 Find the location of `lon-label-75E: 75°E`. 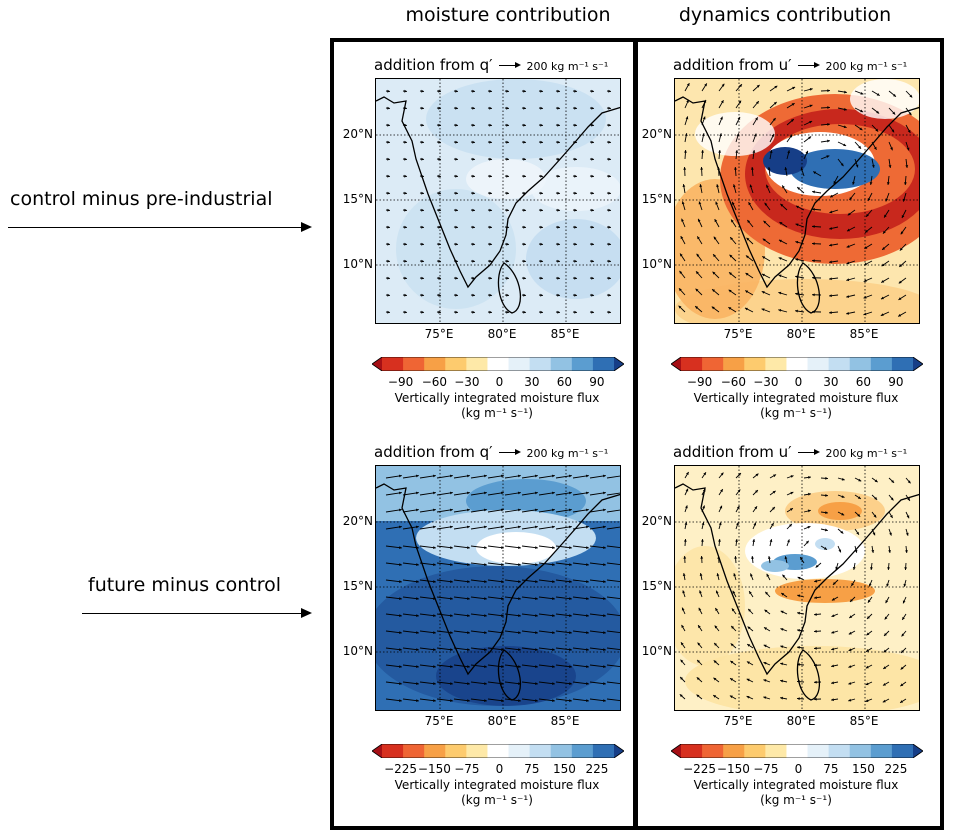

lon-label-75E: 75°E is located at coordinates (738, 721).